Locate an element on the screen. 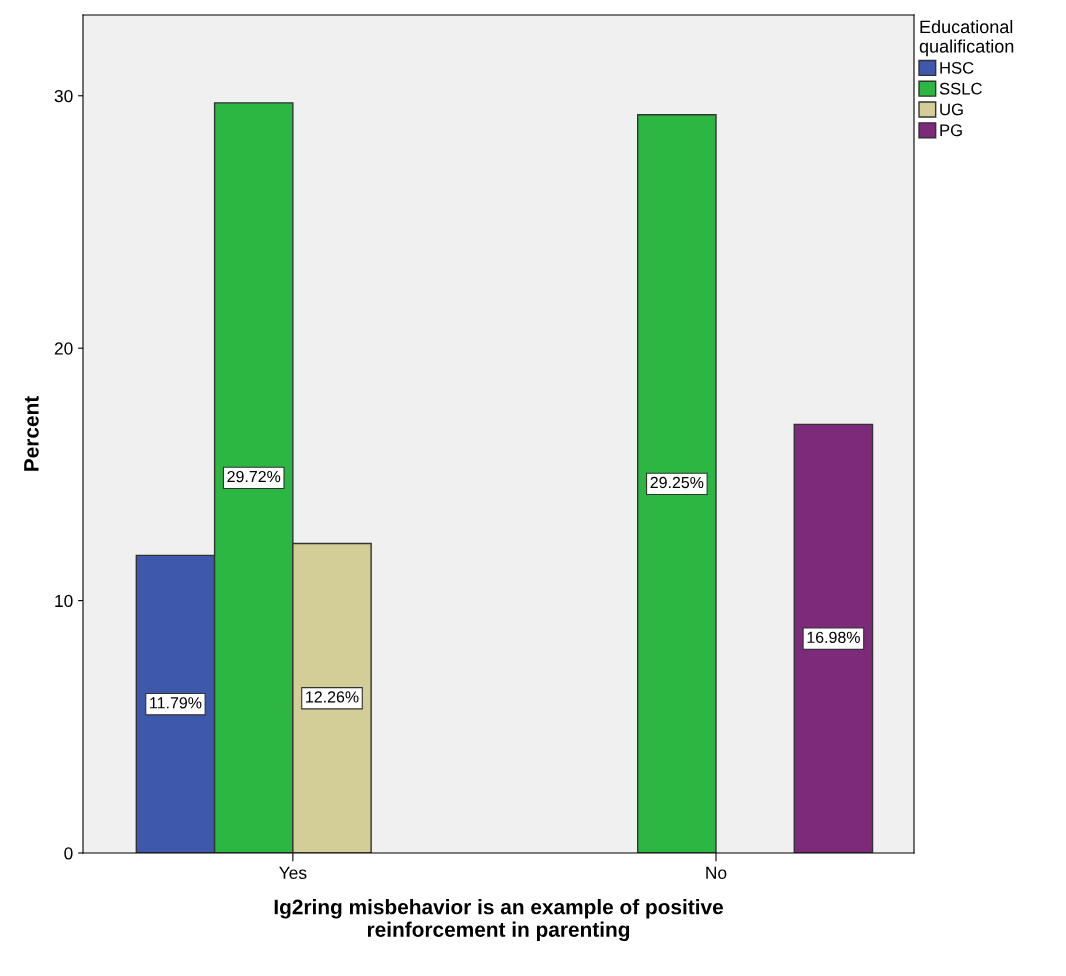 The image size is (1066, 976). legend-label: HSC is located at coordinates (957, 67).